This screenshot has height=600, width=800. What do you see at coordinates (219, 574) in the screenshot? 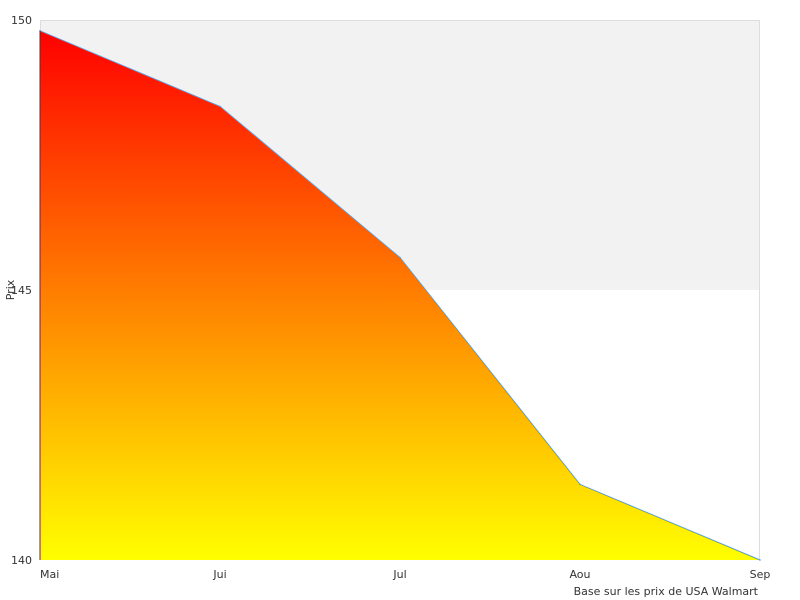
I see `x-tick-label-Jui: Jui` at bounding box center [219, 574].